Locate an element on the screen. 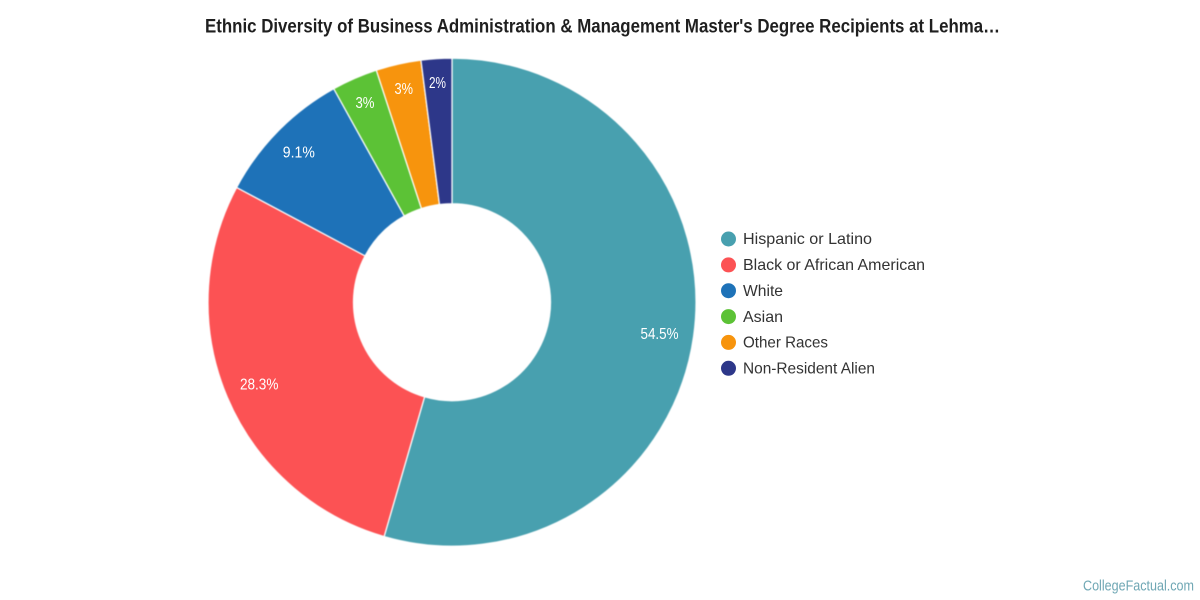  svg-text: CollegeFactual.com is located at coordinates (1138, 586).